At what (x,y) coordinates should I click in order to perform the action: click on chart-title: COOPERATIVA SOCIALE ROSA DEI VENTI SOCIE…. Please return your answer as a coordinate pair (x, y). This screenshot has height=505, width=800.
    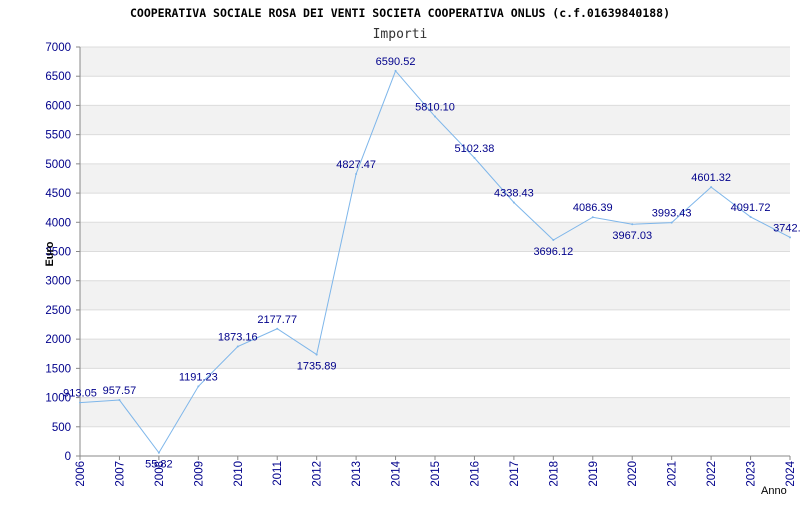
    Looking at the image, I should click on (400, 13).